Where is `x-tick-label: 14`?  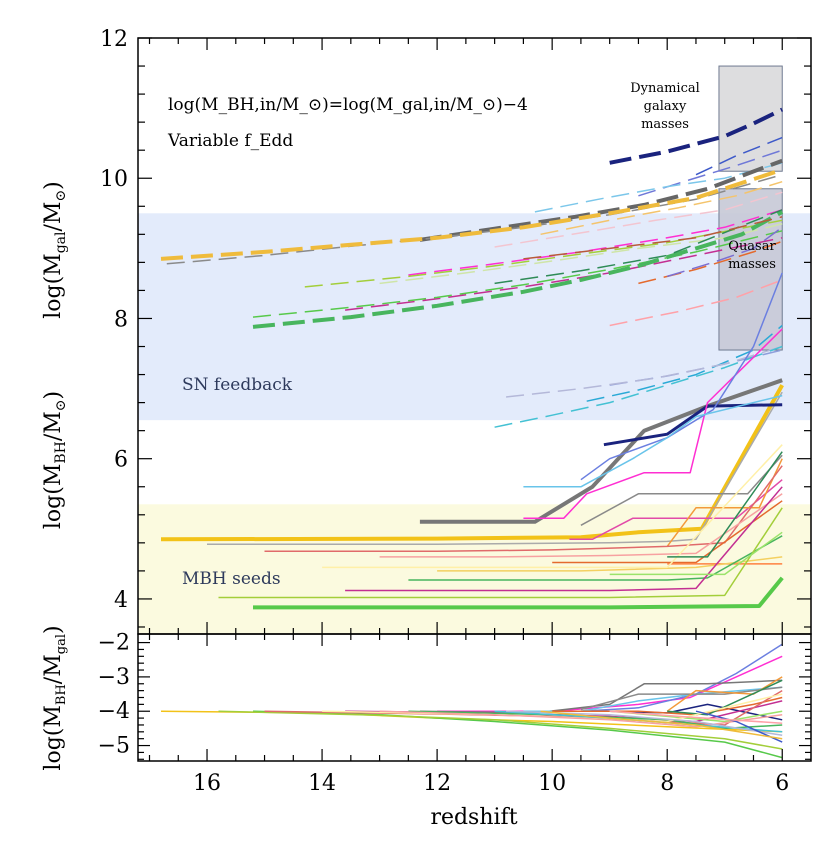
x-tick-label: 14 is located at coordinates (322, 783).